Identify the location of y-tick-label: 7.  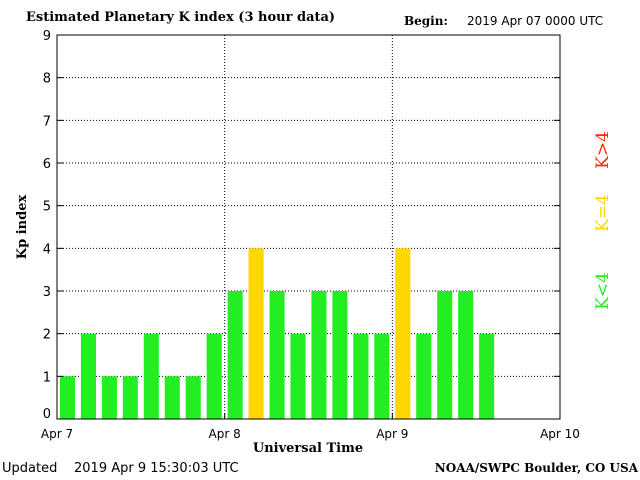
(47, 121).